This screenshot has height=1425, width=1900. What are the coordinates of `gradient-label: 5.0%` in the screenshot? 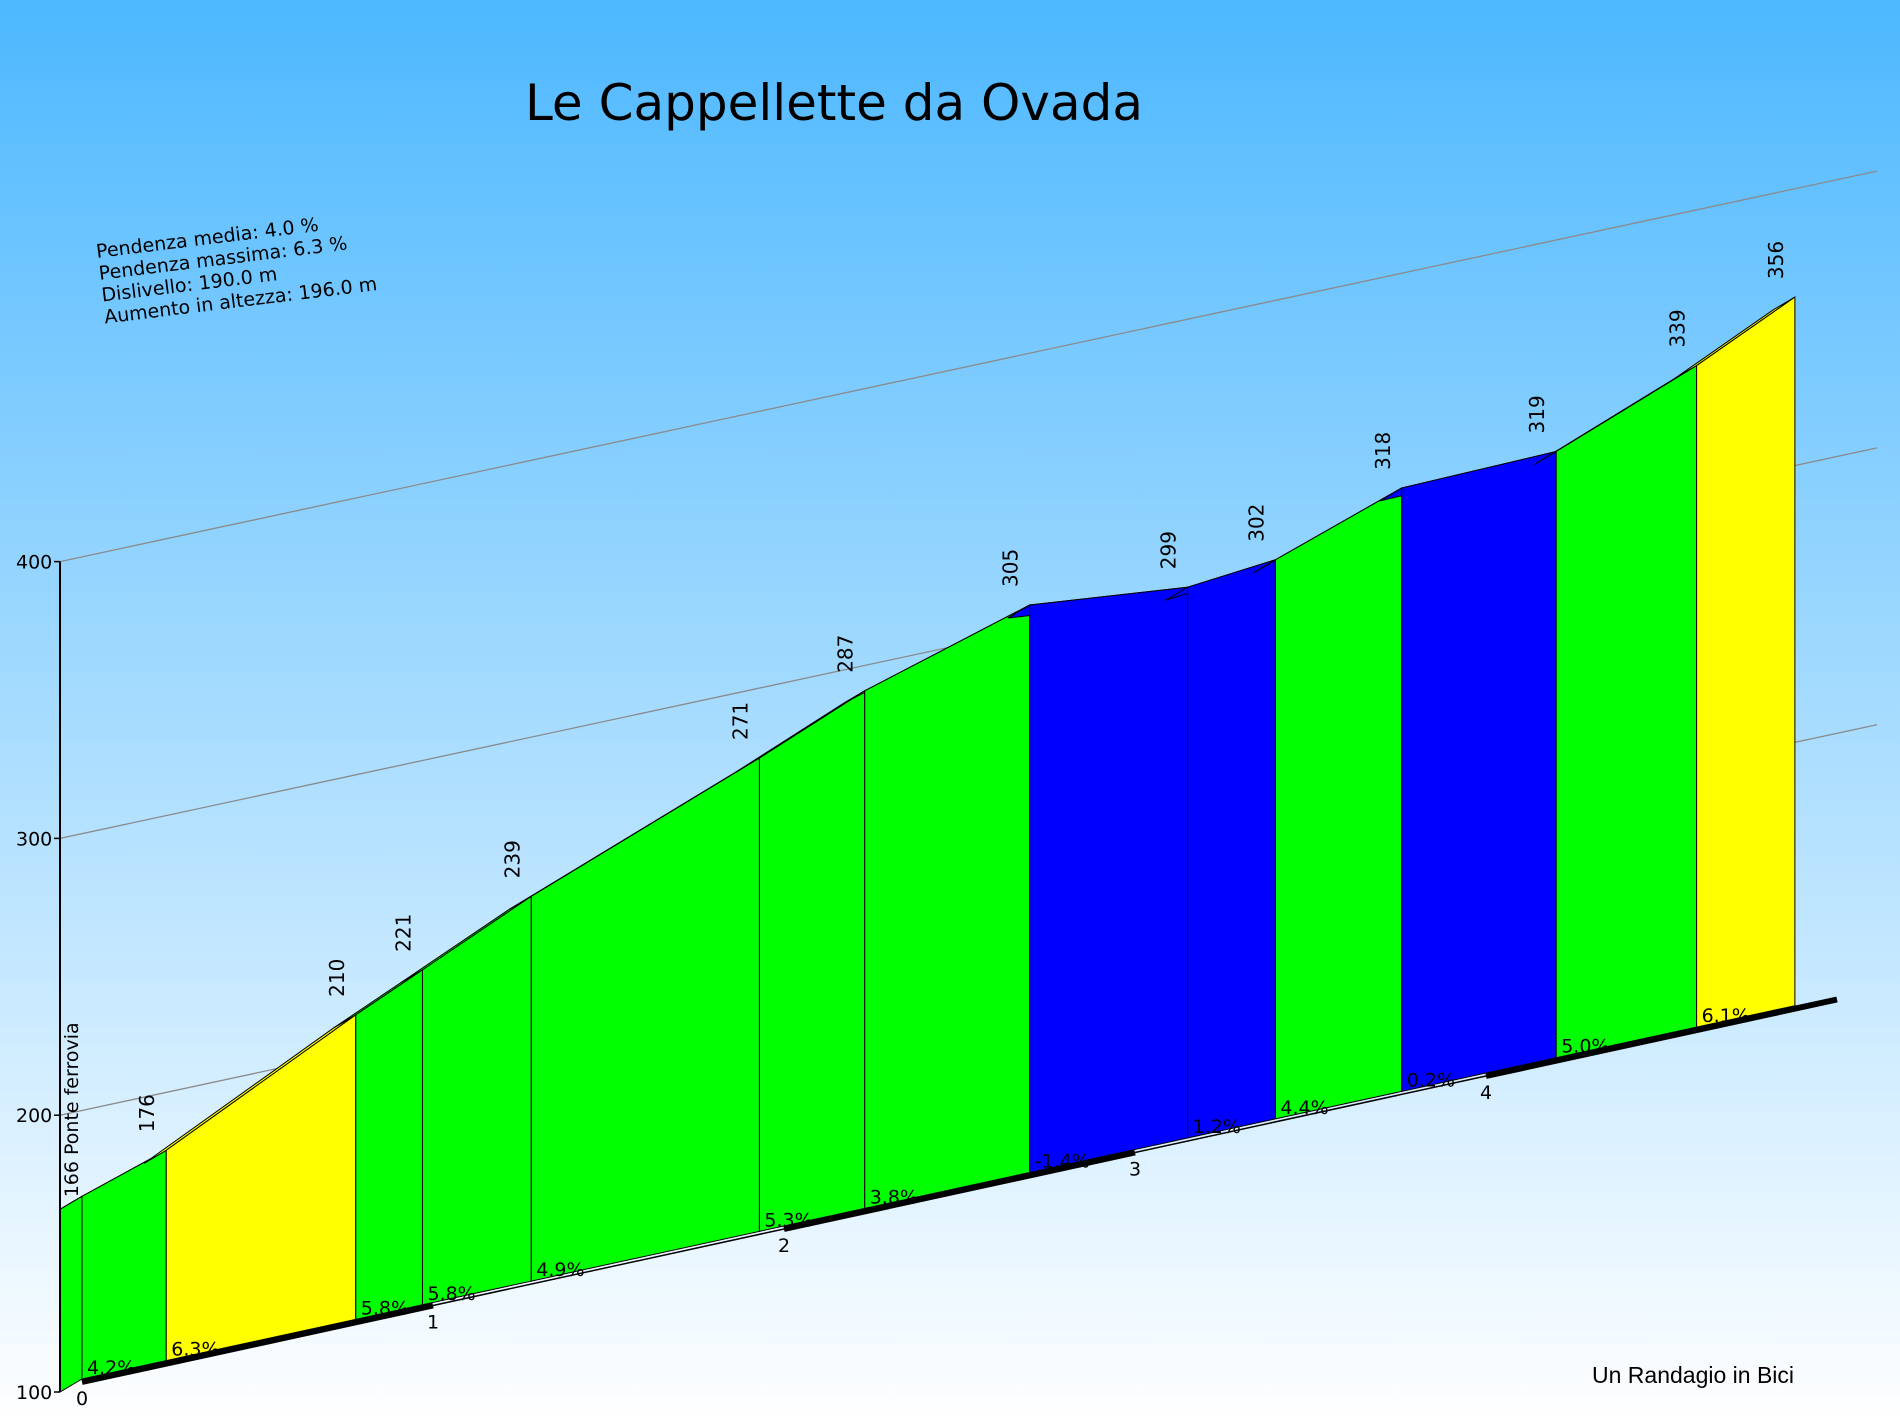 It's located at (1585, 1047).